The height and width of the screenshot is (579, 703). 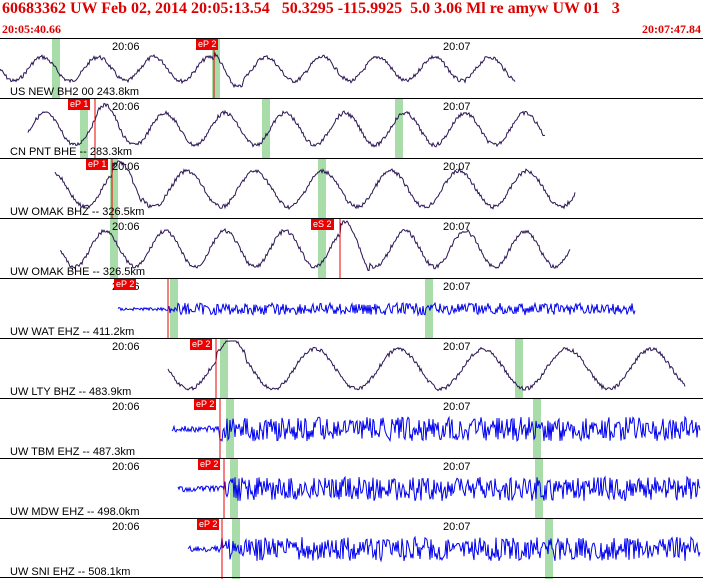 What do you see at coordinates (73, 452) in the screenshot?
I see `station-label: UW TBM EHZ -- 487.3km` at bounding box center [73, 452].